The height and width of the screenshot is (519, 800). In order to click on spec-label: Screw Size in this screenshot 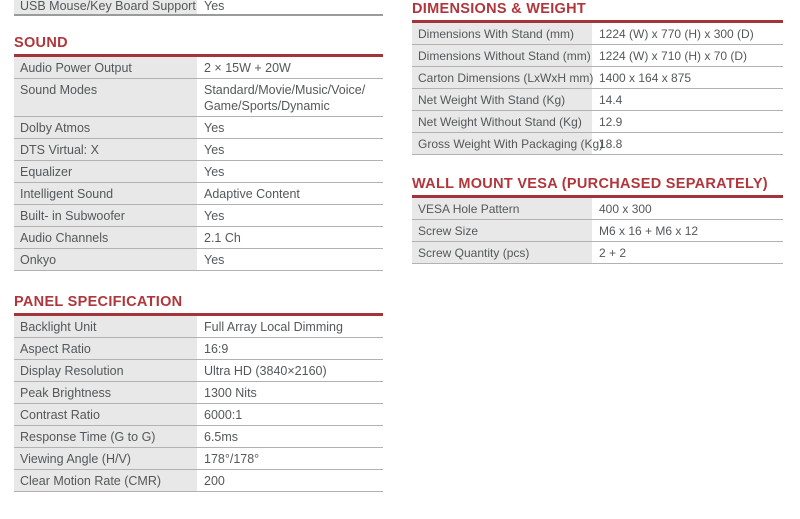, I will do `click(502, 230)`.